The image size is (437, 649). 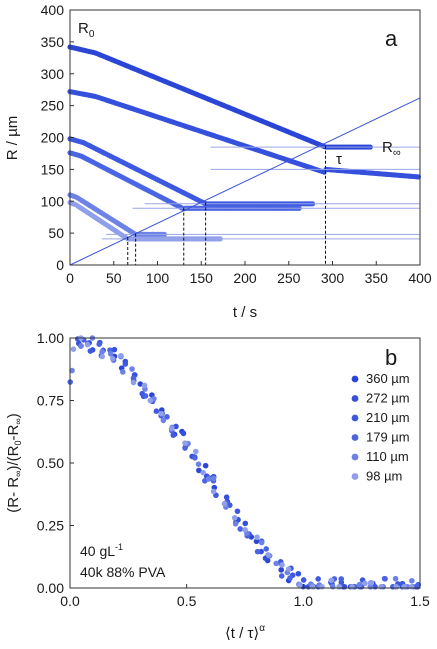 What do you see at coordinates (380, 398) in the screenshot?
I see `legend-item: 272 µm` at bounding box center [380, 398].